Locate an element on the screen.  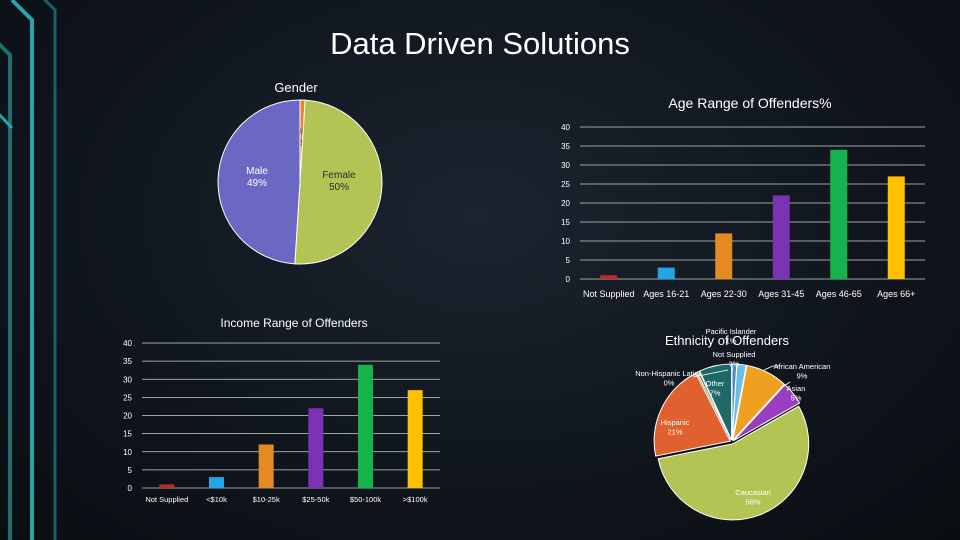
pie-slice-female is located at coordinates (338, 182).